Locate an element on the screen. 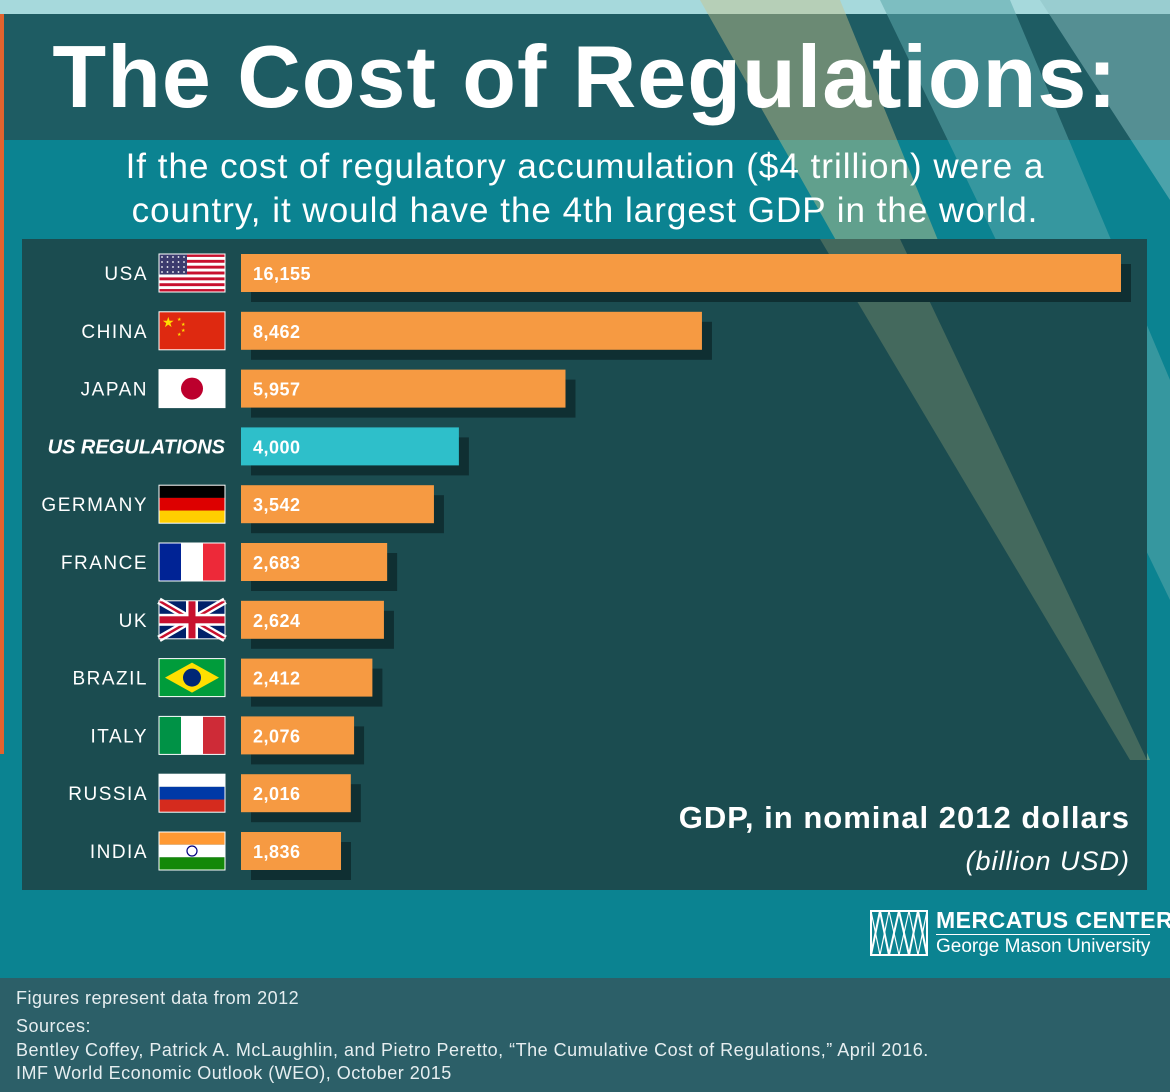 The image size is (1170, 1092). bar-uk is located at coordinates (312, 619).